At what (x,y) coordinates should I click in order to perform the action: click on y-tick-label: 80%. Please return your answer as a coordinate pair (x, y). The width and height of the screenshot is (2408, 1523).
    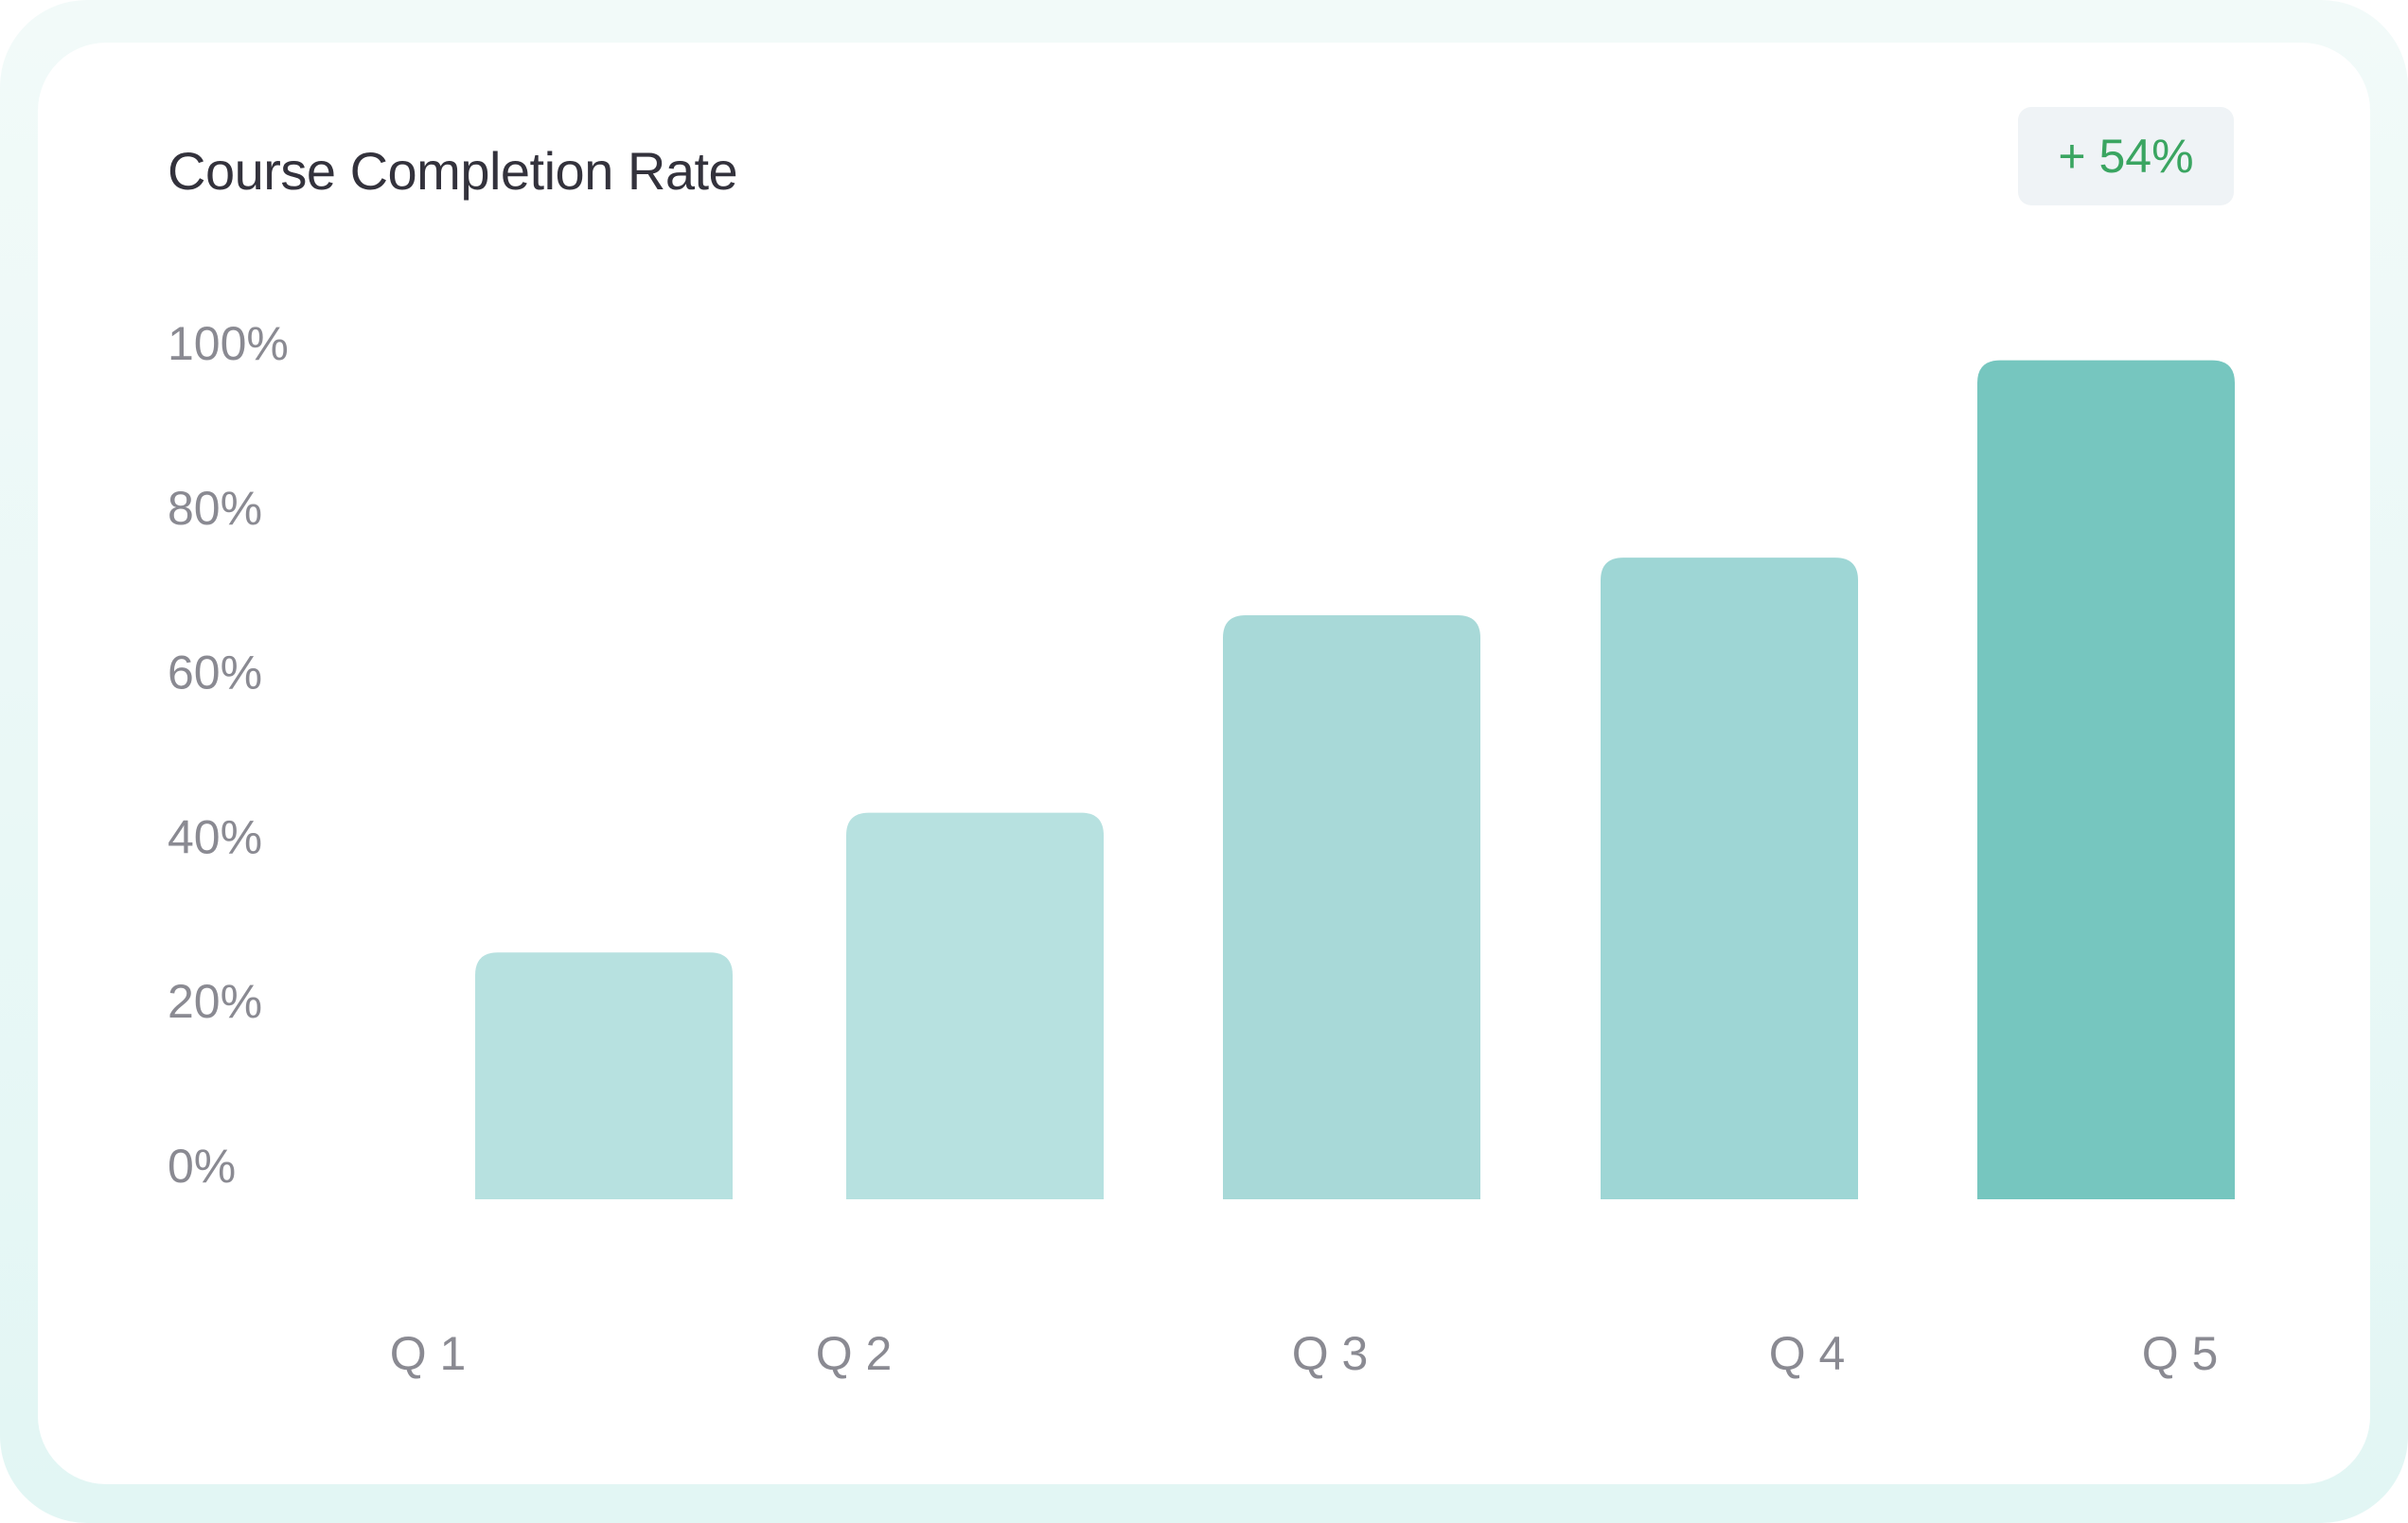
    Looking at the image, I should click on (215, 508).